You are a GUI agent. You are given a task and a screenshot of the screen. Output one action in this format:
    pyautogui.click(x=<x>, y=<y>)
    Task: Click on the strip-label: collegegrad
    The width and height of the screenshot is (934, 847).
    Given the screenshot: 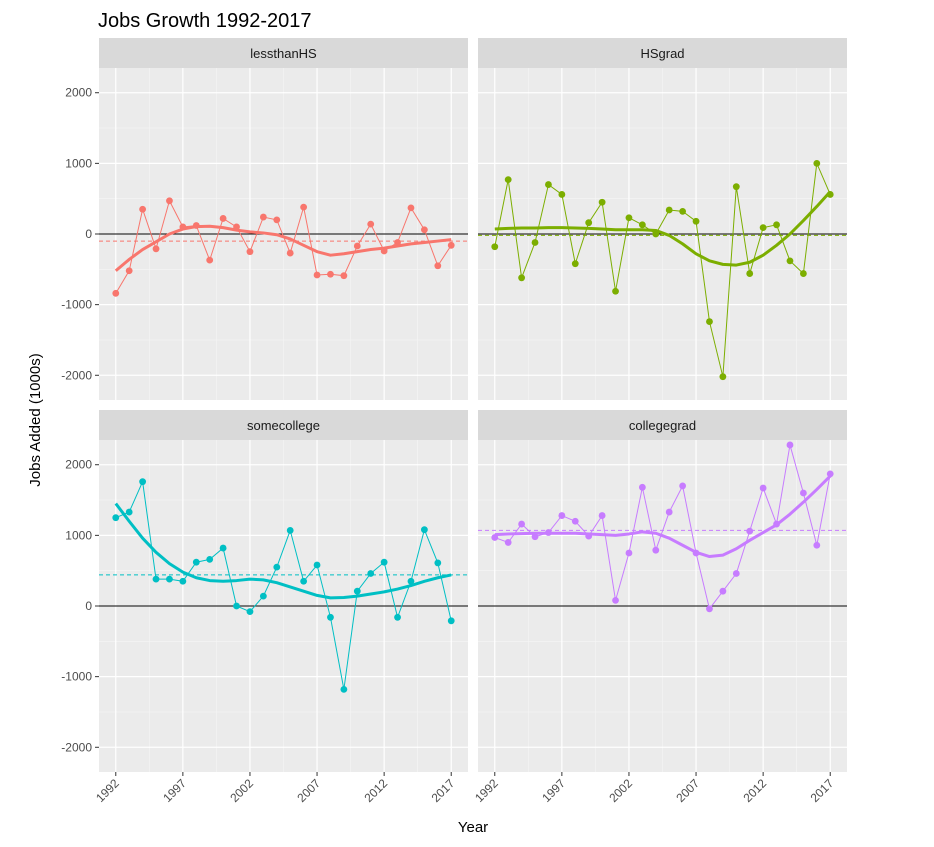 What is the action you would take?
    pyautogui.click(x=662, y=425)
    